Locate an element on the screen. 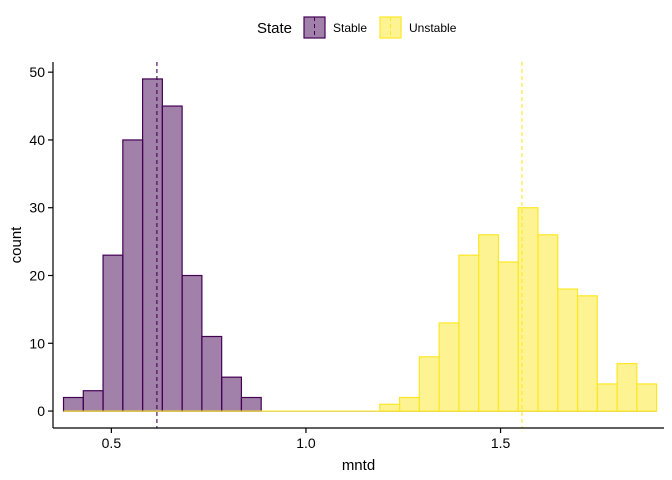 This screenshot has width=672, height=480. legend-key-stable: Stable is located at coordinates (335, 27).